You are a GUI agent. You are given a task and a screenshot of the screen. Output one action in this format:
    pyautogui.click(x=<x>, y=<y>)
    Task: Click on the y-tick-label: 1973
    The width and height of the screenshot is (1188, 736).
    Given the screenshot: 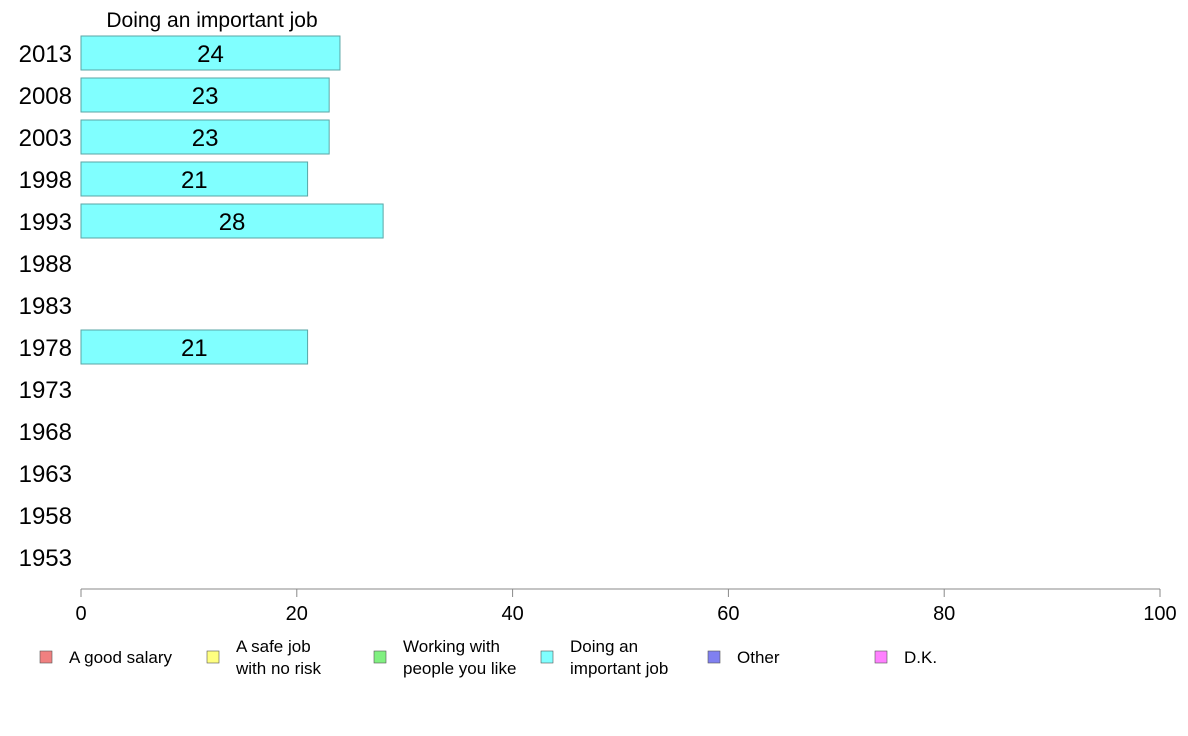 What is the action you would take?
    pyautogui.click(x=45, y=390)
    